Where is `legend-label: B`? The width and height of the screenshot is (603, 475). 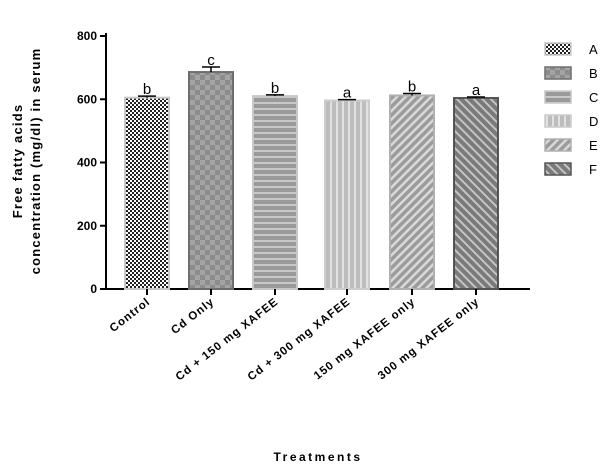
legend-label: B is located at coordinates (593, 73).